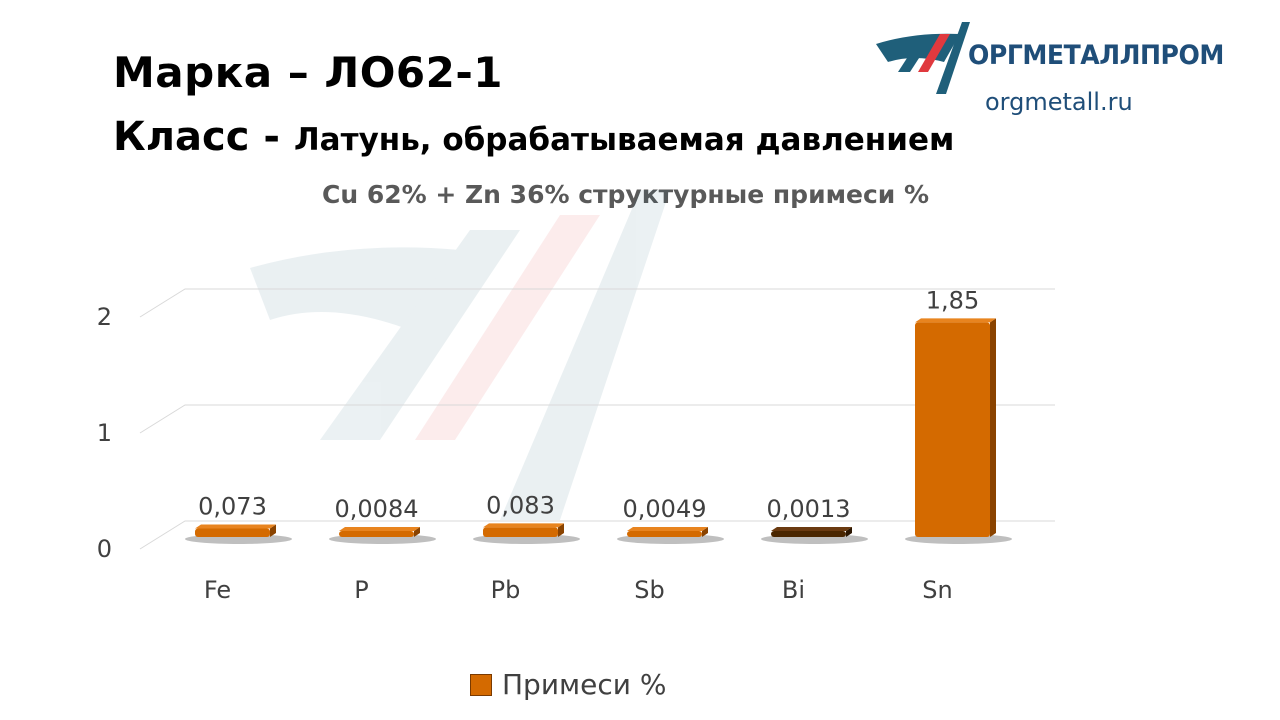 Image resolution: width=1280 pixels, height=720 pixels. Describe the element at coordinates (1059, 102) in the screenshot. I see `logo-website-link: orgmetall.ru` at that location.